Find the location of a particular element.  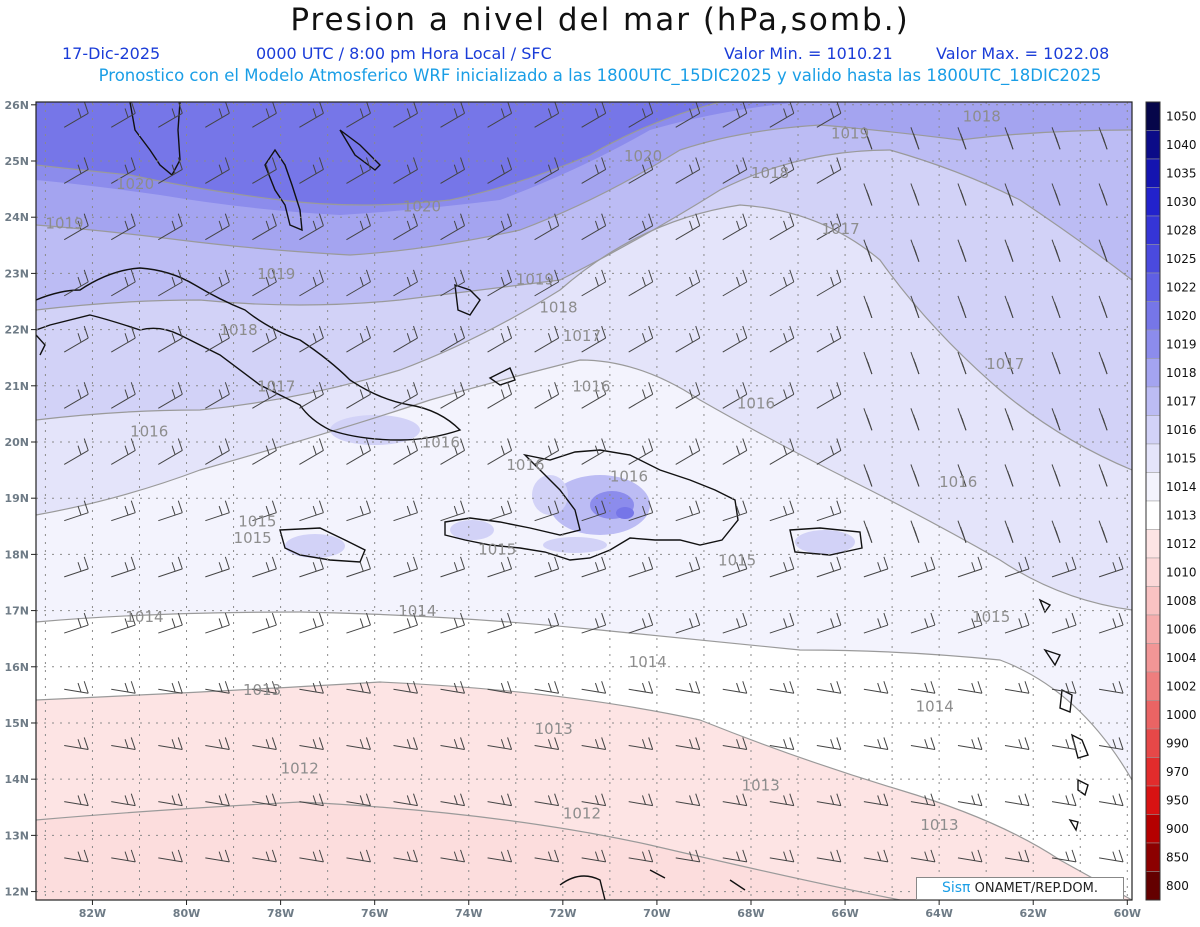

colorbar-label: 1019 is located at coordinates (1181, 344).